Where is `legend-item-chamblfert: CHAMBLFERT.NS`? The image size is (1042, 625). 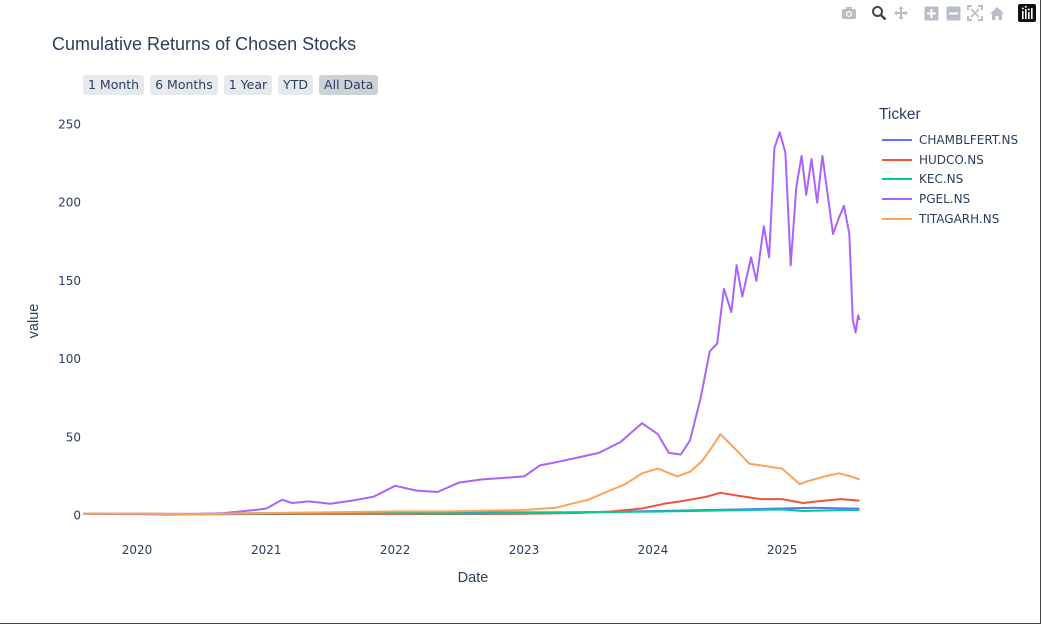
legend-item-chamblfert: CHAMBLFERT.NS is located at coordinates (948, 140).